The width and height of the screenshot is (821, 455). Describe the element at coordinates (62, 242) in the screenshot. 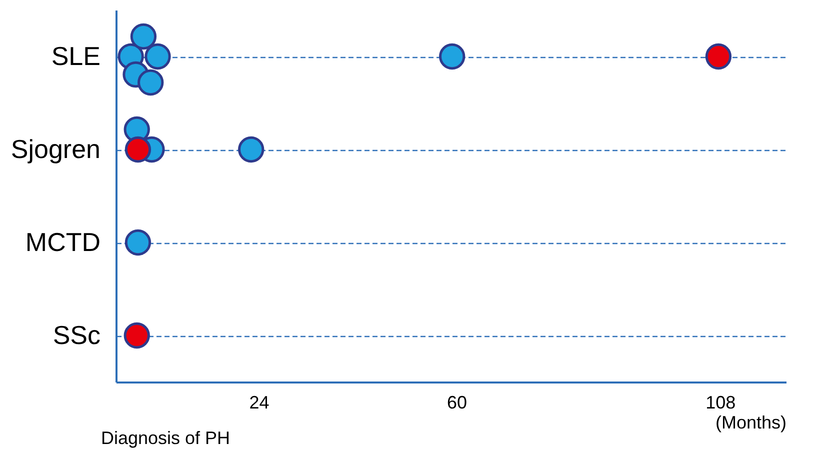

I see `y-tick-label: MCTD` at that location.